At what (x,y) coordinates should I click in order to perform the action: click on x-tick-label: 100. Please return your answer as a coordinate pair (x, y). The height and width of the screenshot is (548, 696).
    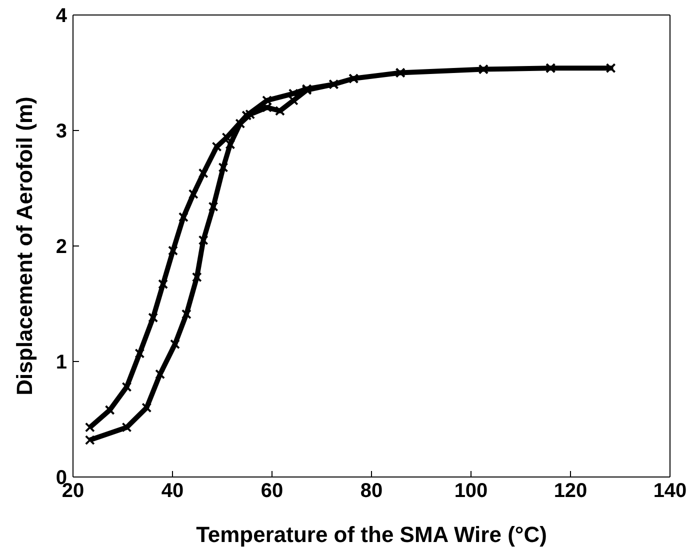
    Looking at the image, I should click on (471, 491).